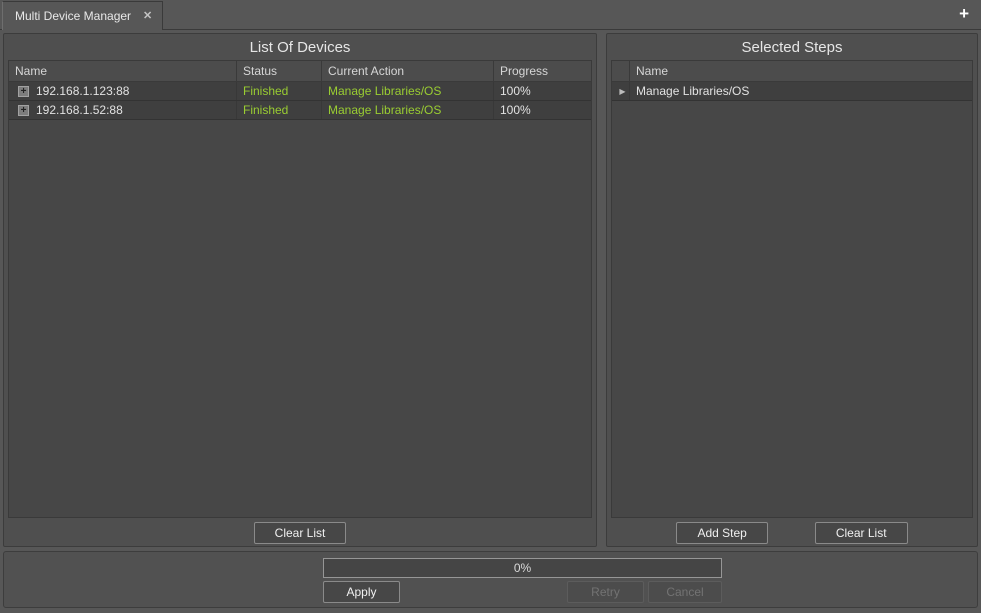 The height and width of the screenshot is (613, 981). Describe the element at coordinates (685, 592) in the screenshot. I see `cancel-button: Cancel` at that location.